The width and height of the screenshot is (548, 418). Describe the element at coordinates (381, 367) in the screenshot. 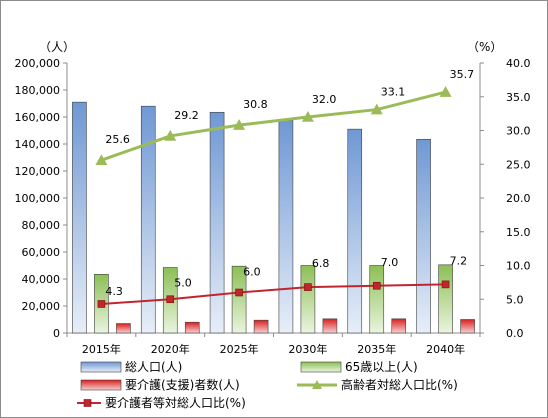

I see `legend-aged65-label: 65歳以上(人)` at that location.